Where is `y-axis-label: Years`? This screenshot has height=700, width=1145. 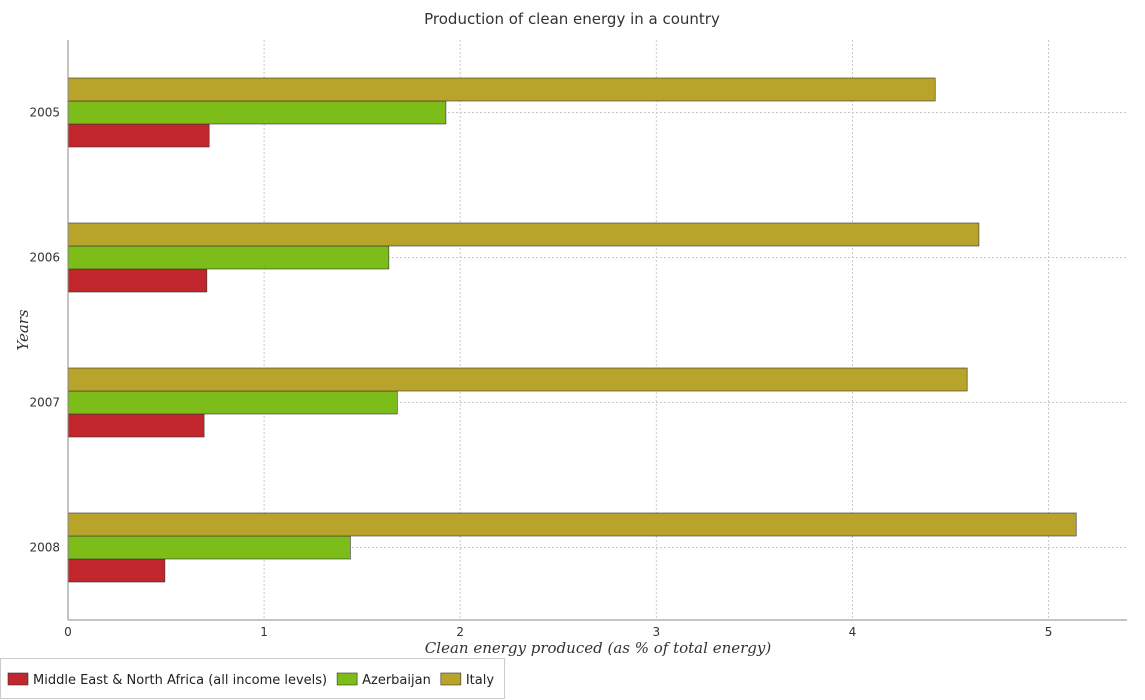
y-axis-label: Years is located at coordinates (23, 330).